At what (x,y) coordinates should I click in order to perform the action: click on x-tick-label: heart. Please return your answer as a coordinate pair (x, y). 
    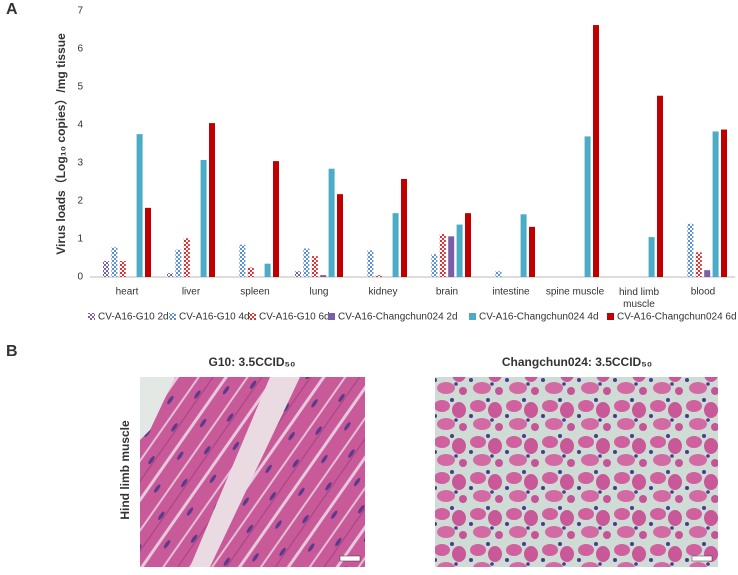
    Looking at the image, I should click on (127, 292).